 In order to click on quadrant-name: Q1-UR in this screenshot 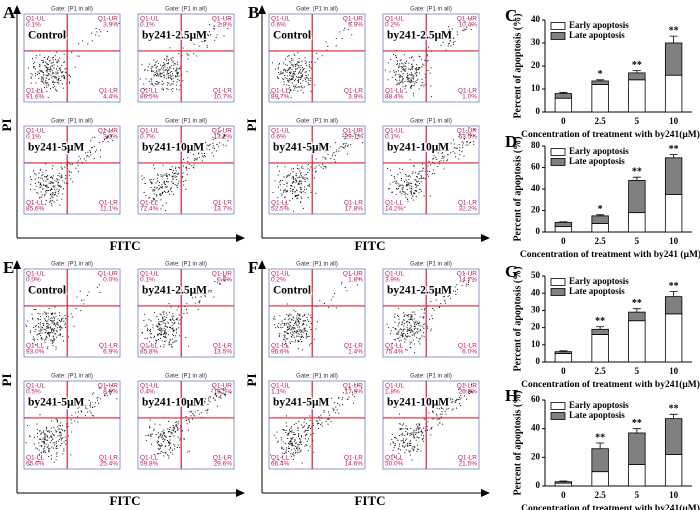, I will do `click(353, 386)`.